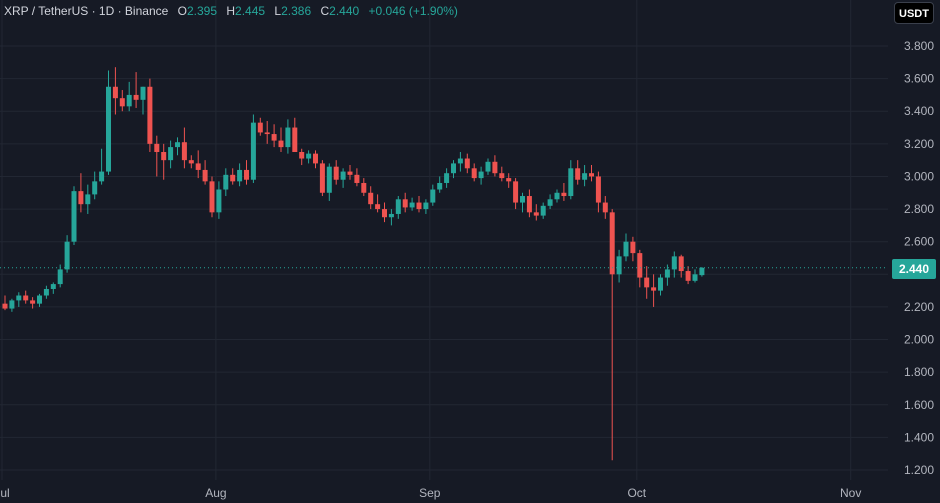 The height and width of the screenshot is (503, 940). I want to click on time-axis: Jul Aug Sep Oct Nov, so click(430, 493).